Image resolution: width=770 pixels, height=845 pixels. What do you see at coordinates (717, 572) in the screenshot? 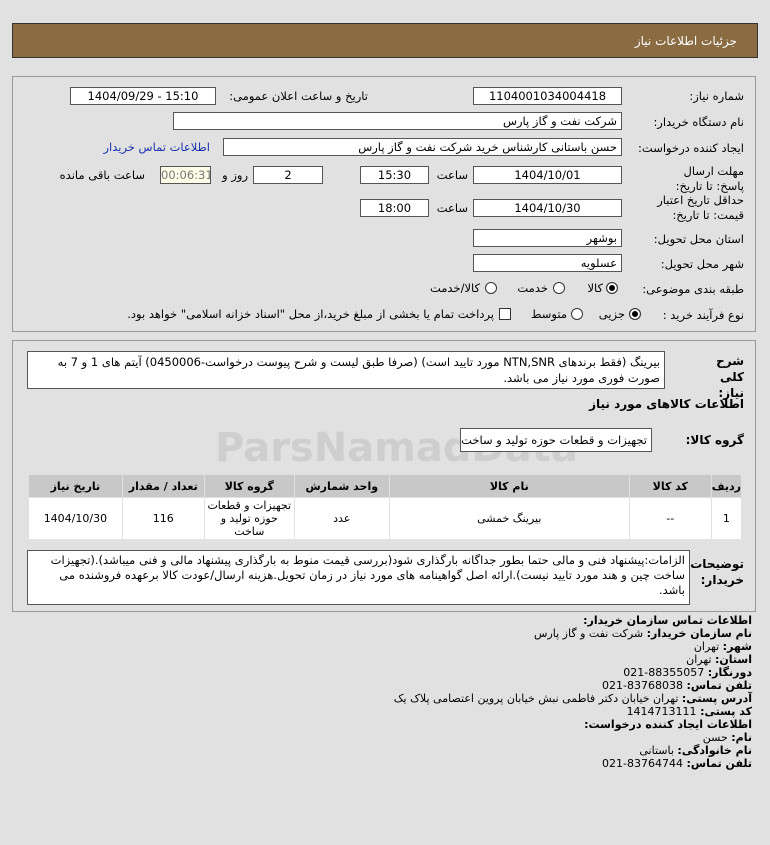
I see `notes-label: توضیحات خریدار:` at bounding box center [717, 572].